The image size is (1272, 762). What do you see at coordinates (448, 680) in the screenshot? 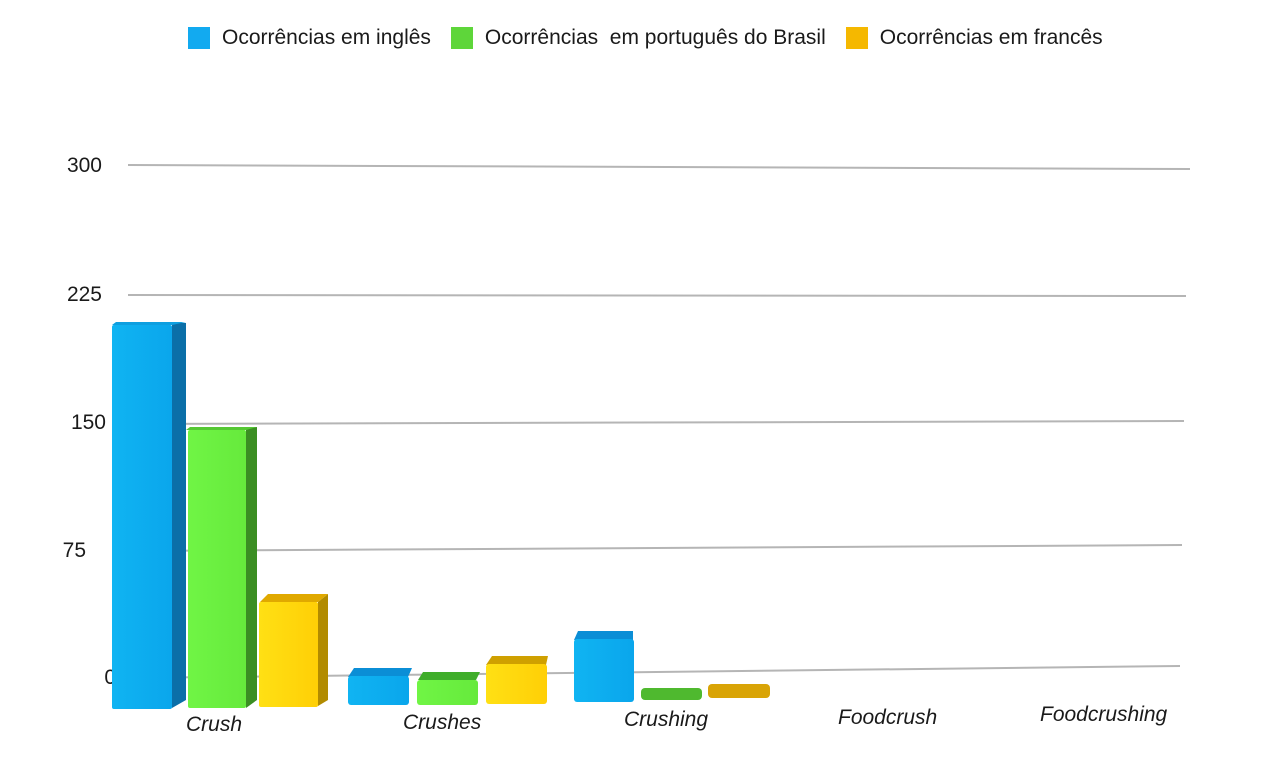
I see `bar-group-crushes` at bounding box center [448, 680].